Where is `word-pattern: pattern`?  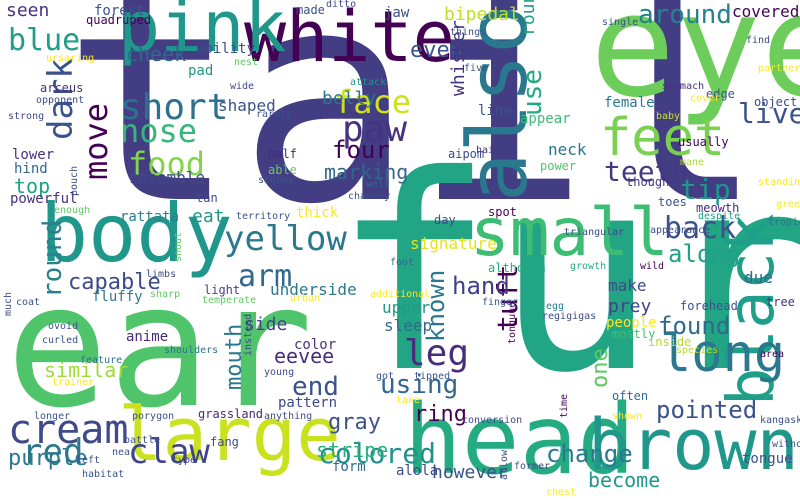 word-pattern: pattern is located at coordinates (308, 403).